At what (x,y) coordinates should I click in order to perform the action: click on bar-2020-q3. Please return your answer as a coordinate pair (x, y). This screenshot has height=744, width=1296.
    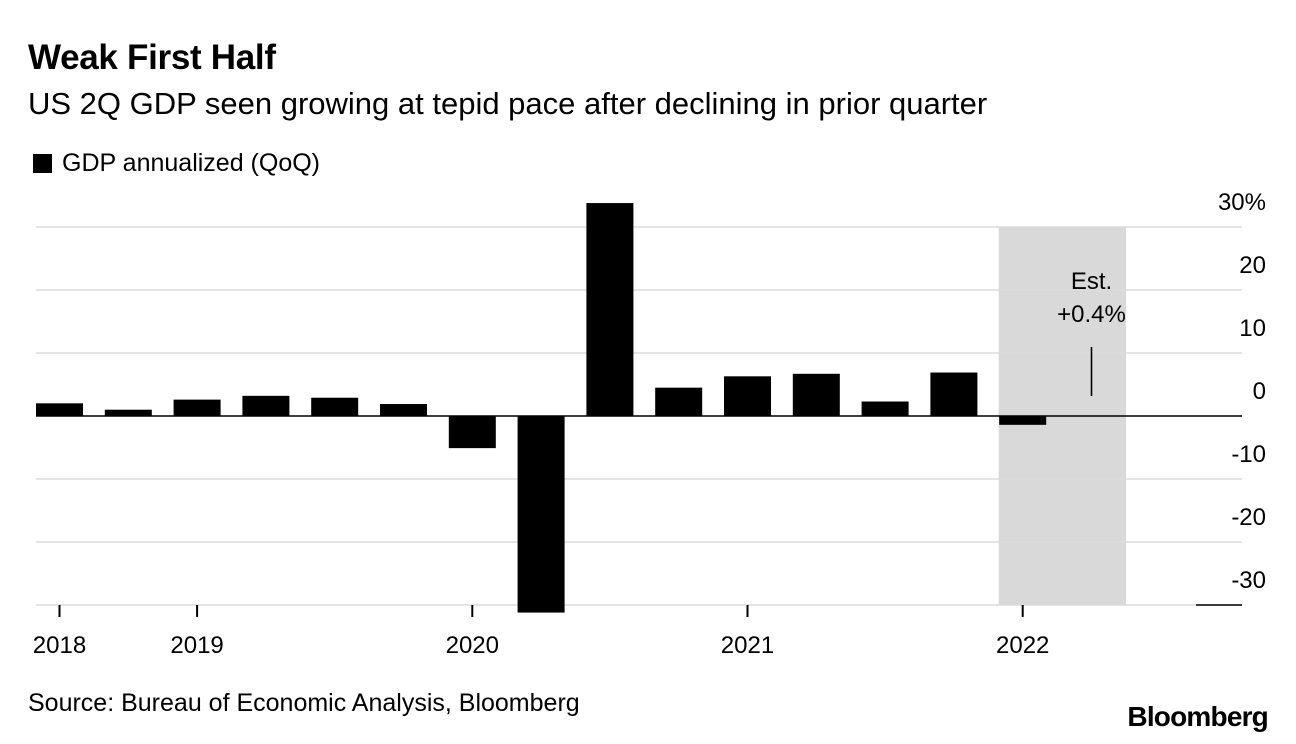
    Looking at the image, I should click on (747, 396).